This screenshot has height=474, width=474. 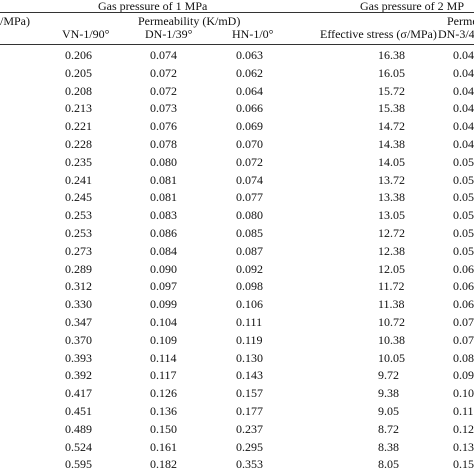 I want to click on cell-vn: 0.370, so click(x=78, y=339).